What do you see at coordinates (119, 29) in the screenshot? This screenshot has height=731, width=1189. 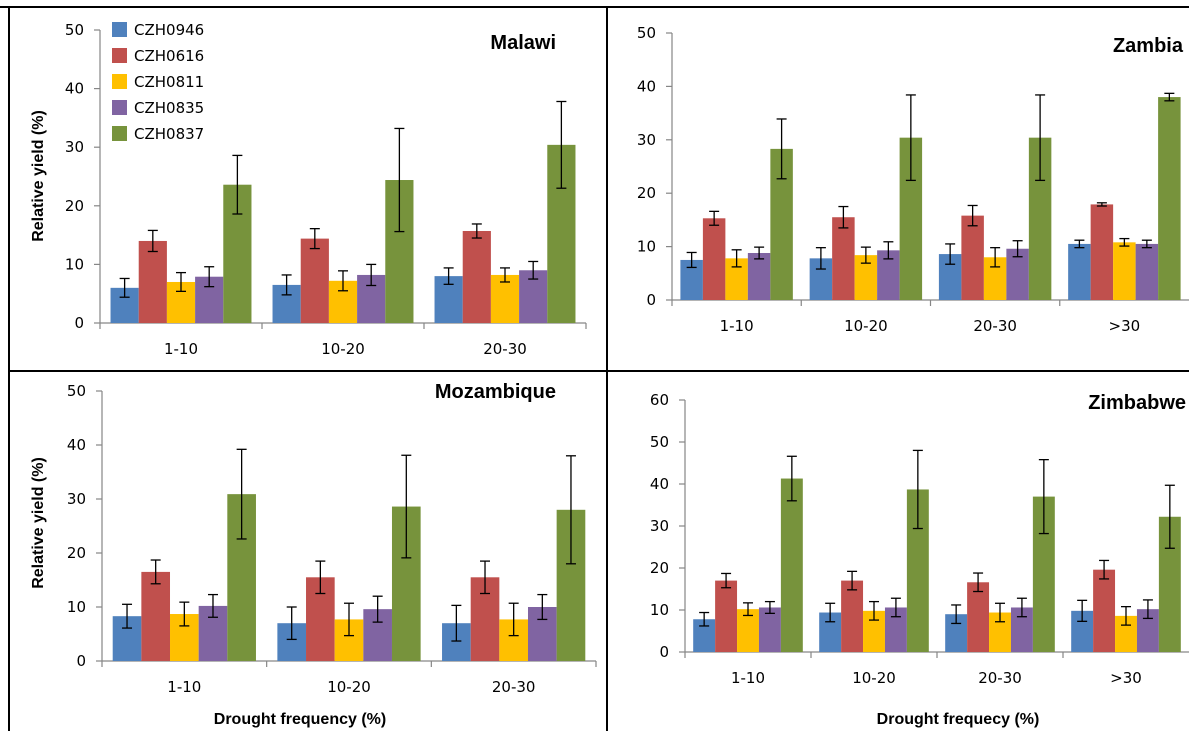 I see `legend-swatch-czh0946` at bounding box center [119, 29].